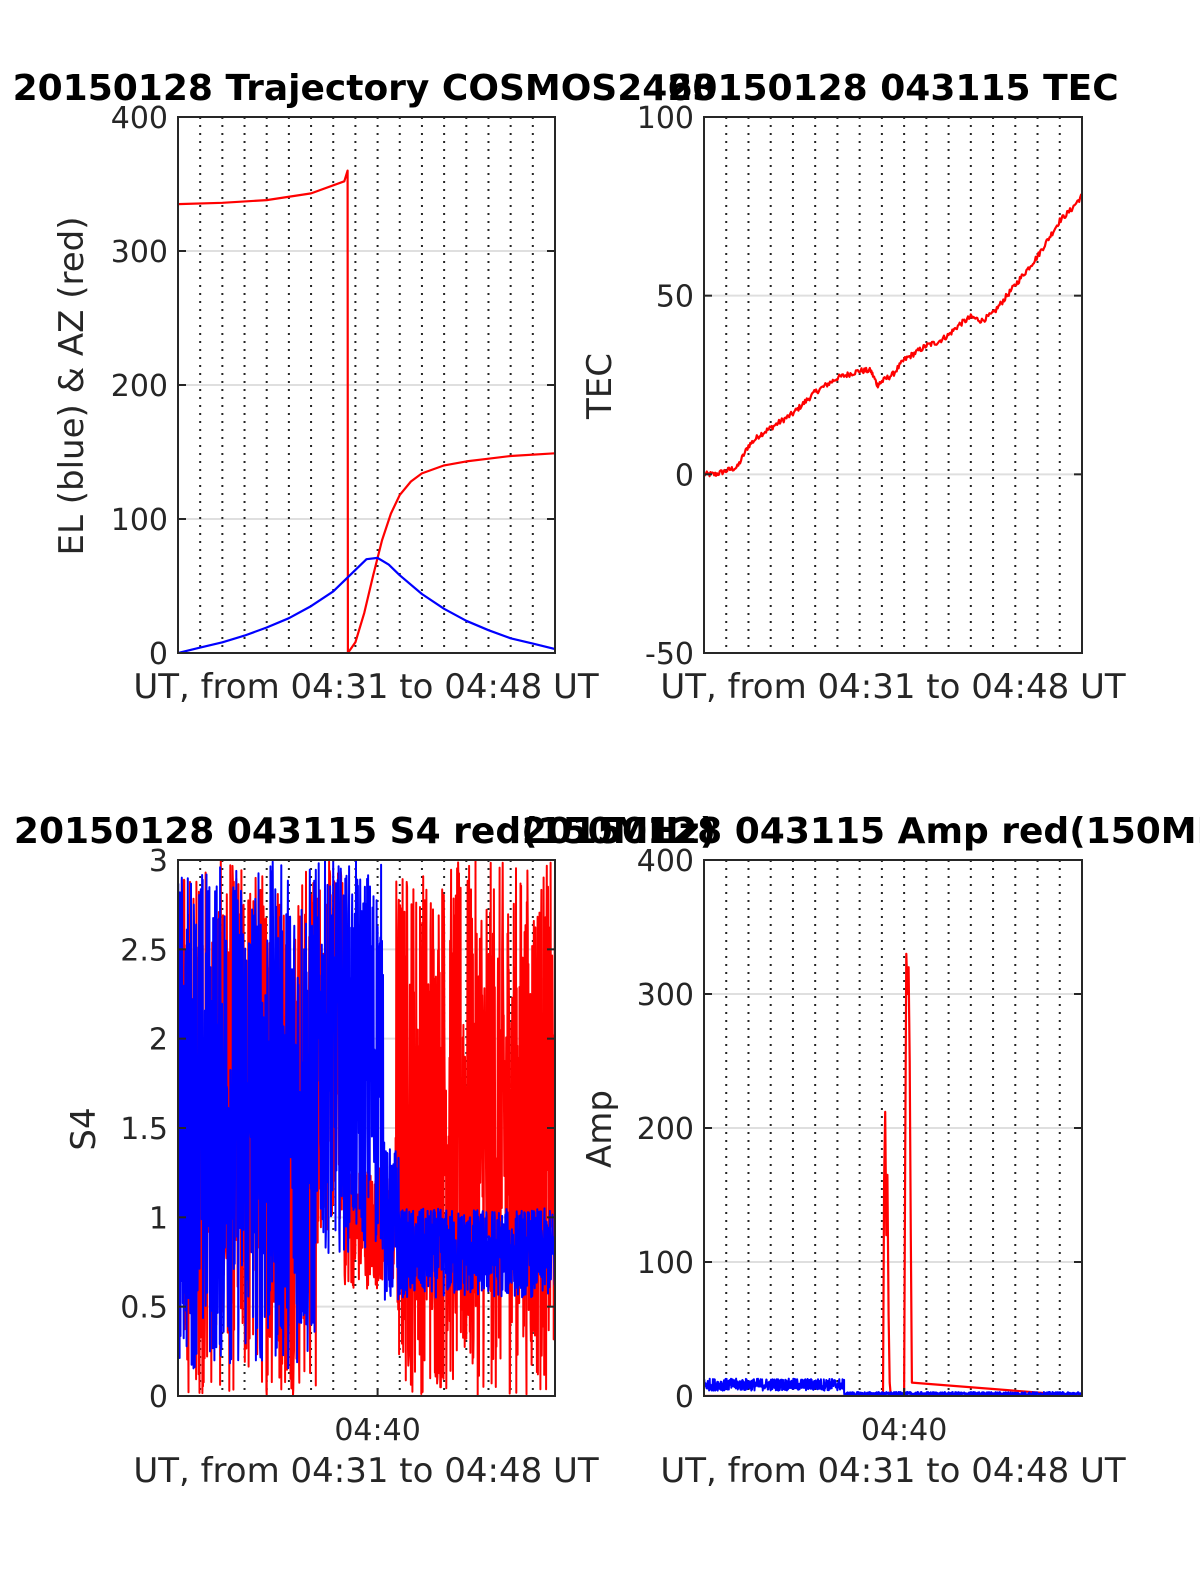 Image resolution: width=1200 pixels, height=1575 pixels. Describe the element at coordinates (84, 1128) in the screenshot. I see `y-axis-label: S4` at that location.